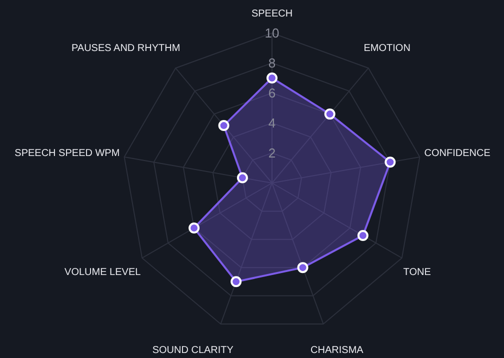 This screenshot has width=504, height=358. I want to click on y-tick-label: 2, so click(272, 153).